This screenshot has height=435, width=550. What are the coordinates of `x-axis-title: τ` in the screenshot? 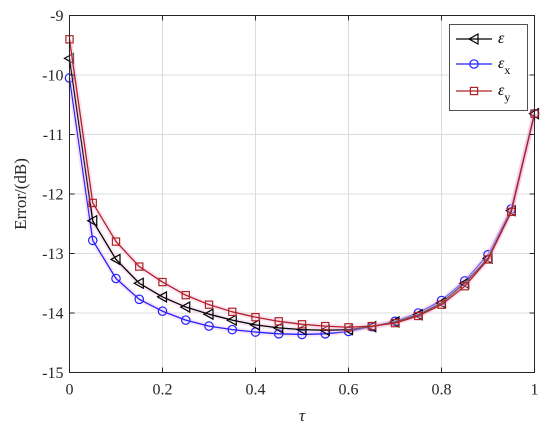 It's located at (302, 415).